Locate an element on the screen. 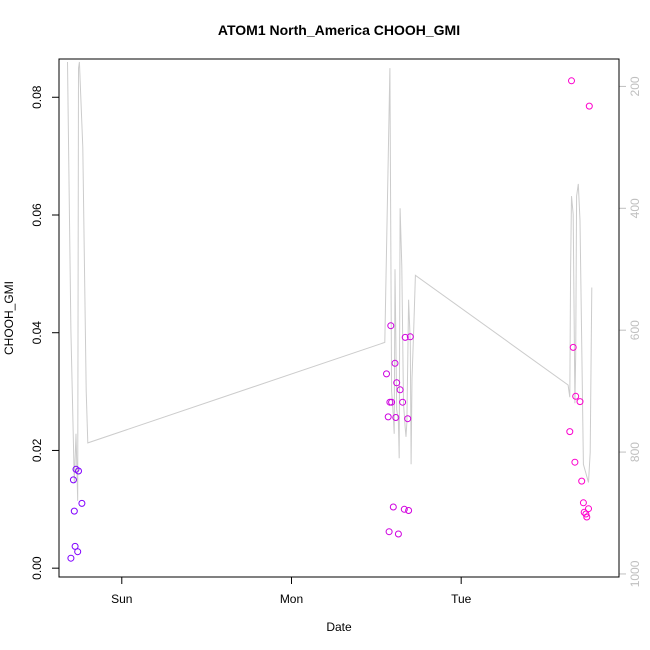  x-axis-label: Date is located at coordinates (339, 627).